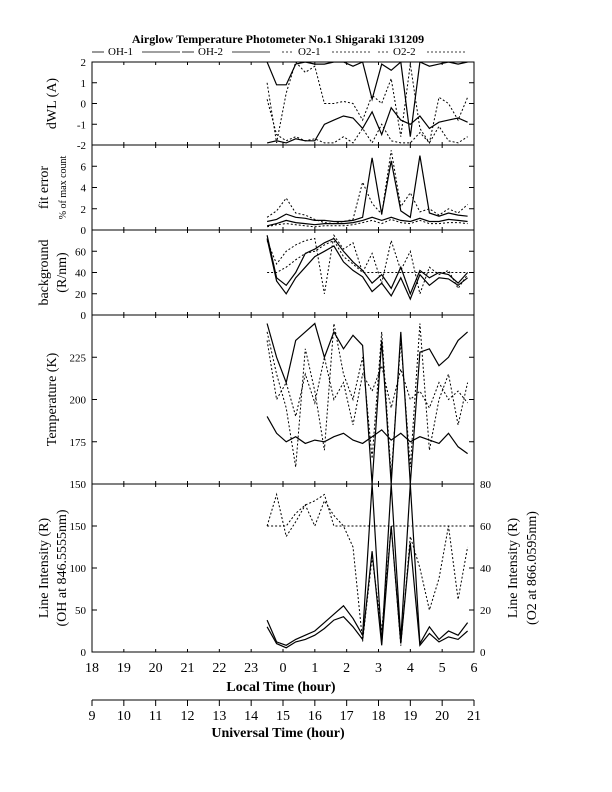 The height and width of the screenshot is (792, 612). What do you see at coordinates (219, 668) in the screenshot?
I see `local-time-tick-label: 22` at bounding box center [219, 668].